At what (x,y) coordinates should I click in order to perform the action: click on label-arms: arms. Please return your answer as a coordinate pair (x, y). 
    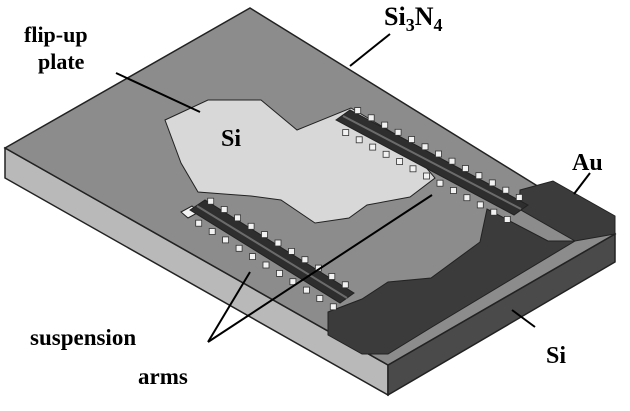
    Looking at the image, I should click on (163, 376).